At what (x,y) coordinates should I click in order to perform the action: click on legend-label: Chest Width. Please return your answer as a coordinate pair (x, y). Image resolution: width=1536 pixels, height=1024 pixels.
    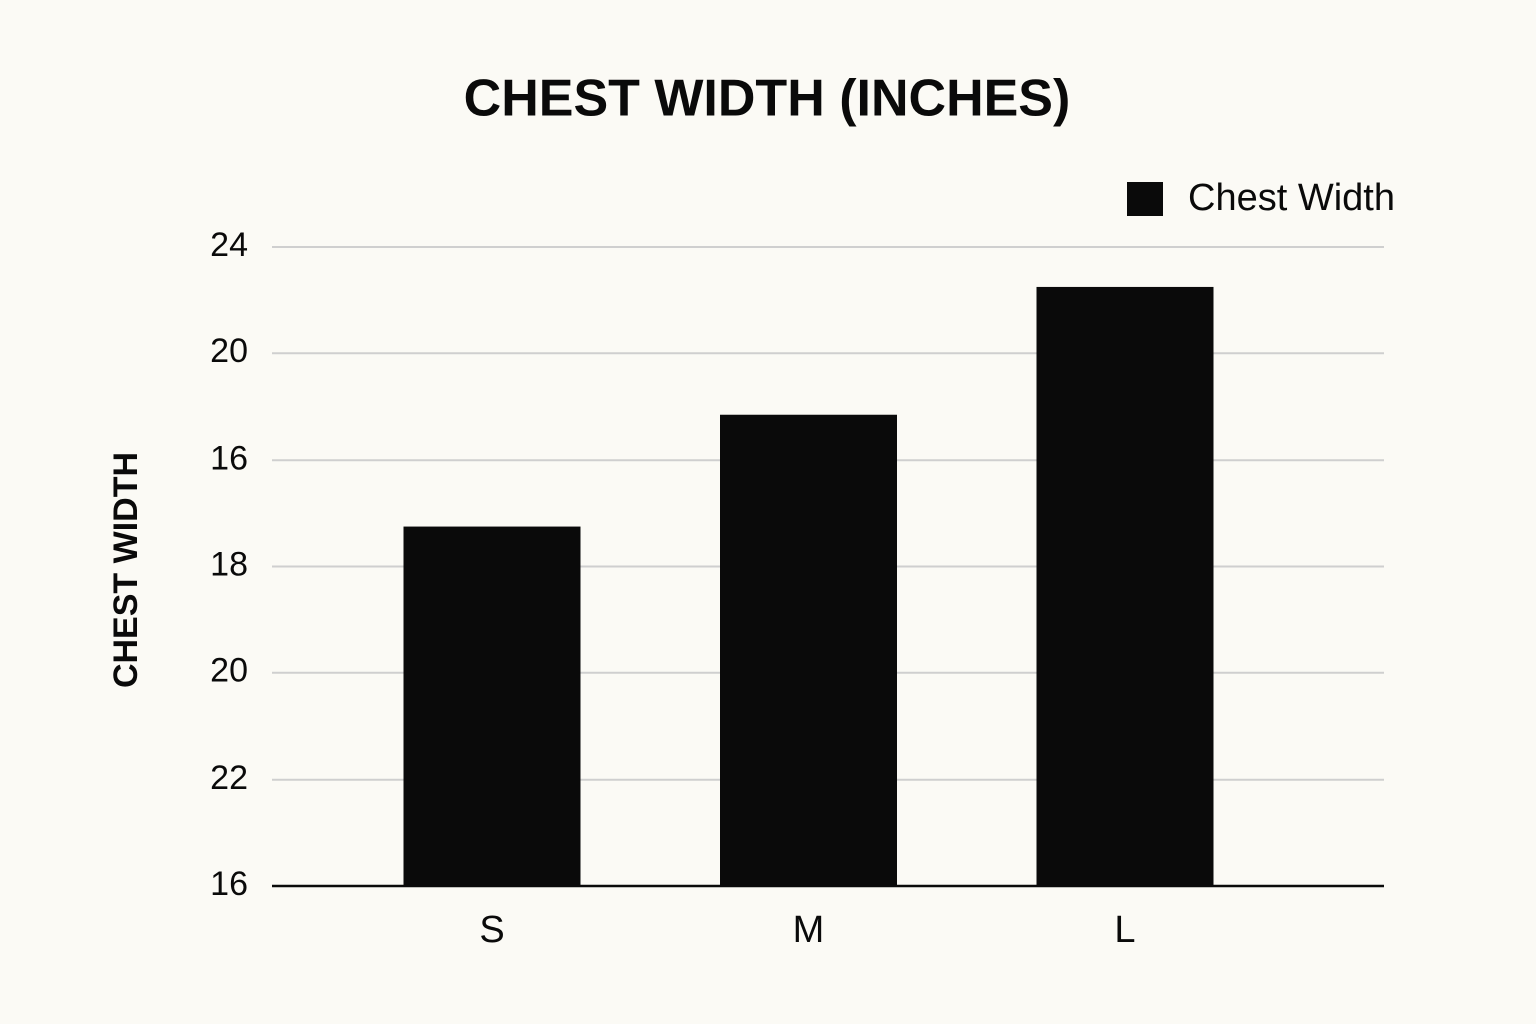
    Looking at the image, I should click on (1291, 198).